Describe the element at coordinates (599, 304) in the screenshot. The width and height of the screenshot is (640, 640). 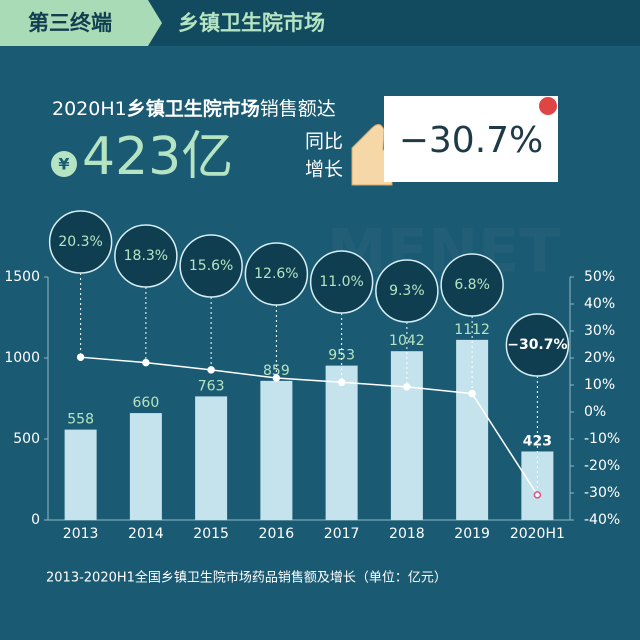
I see `y2-tick-label: 40%` at that location.